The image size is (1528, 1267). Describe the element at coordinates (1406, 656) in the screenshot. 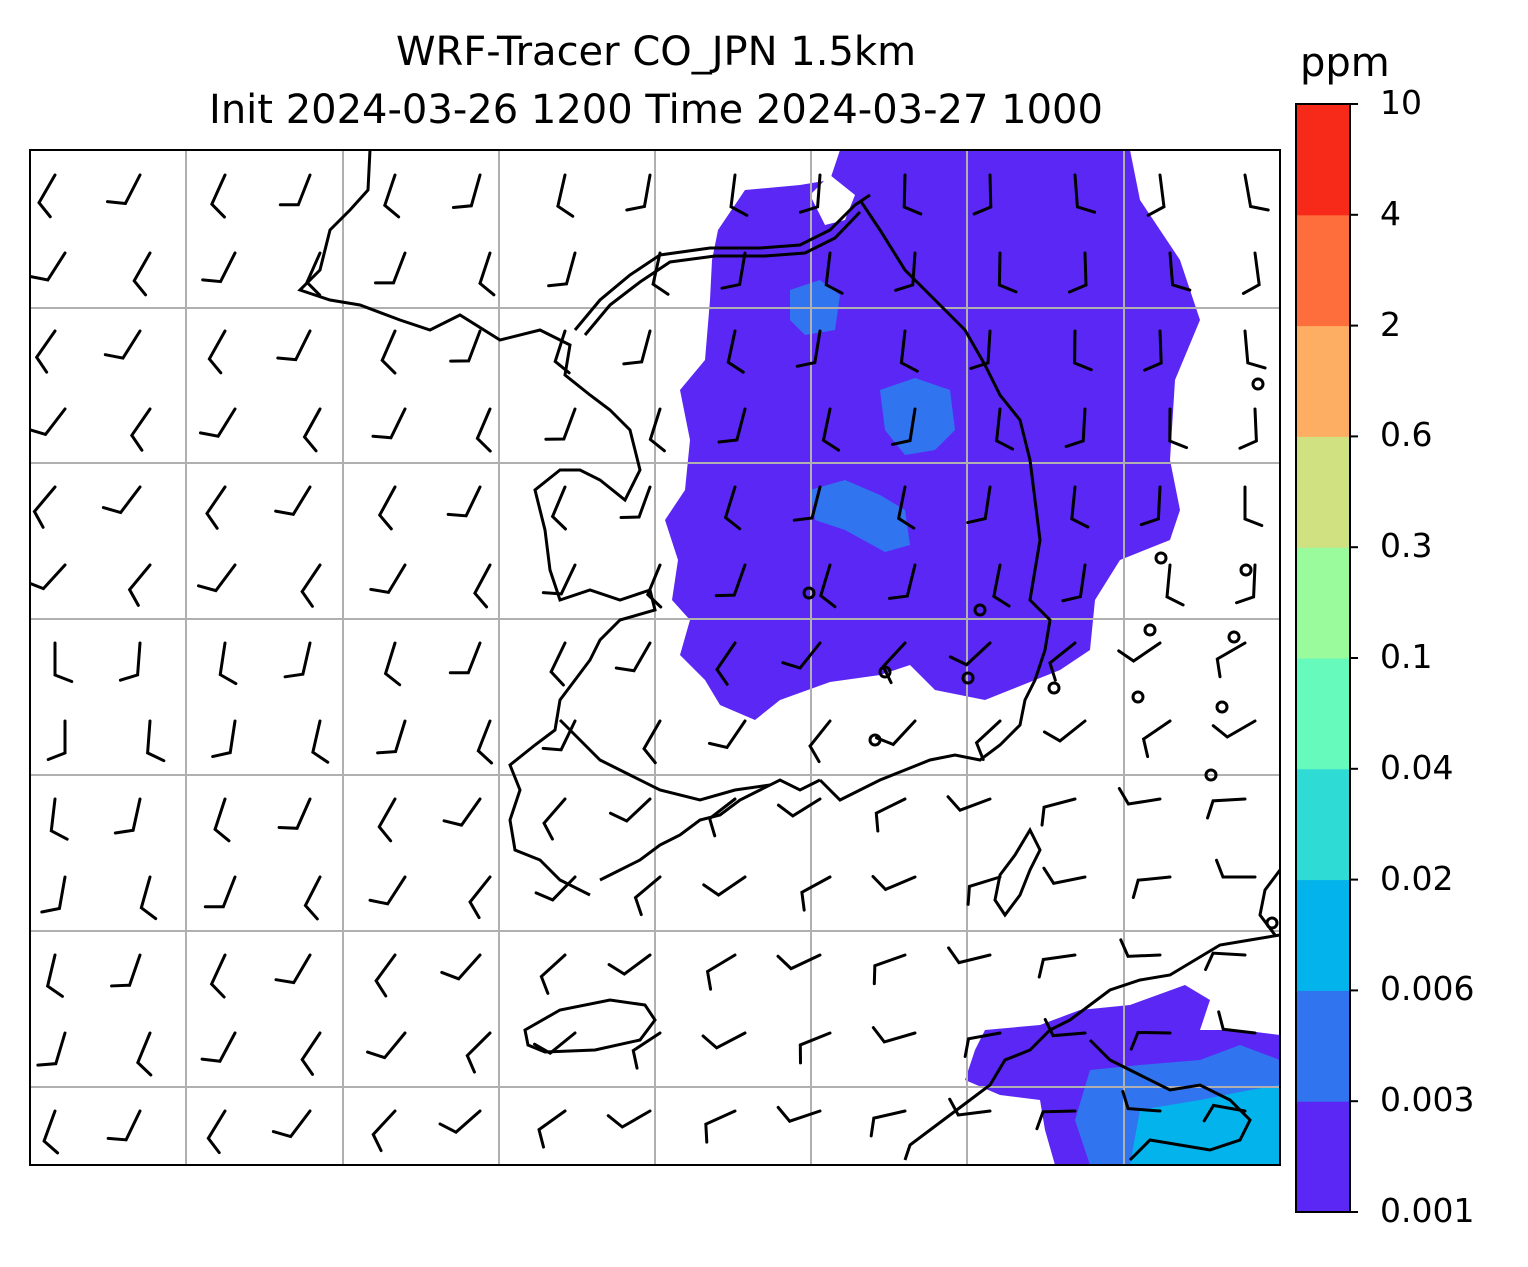

I see `colorbar-tick-label: 0.1` at that location.